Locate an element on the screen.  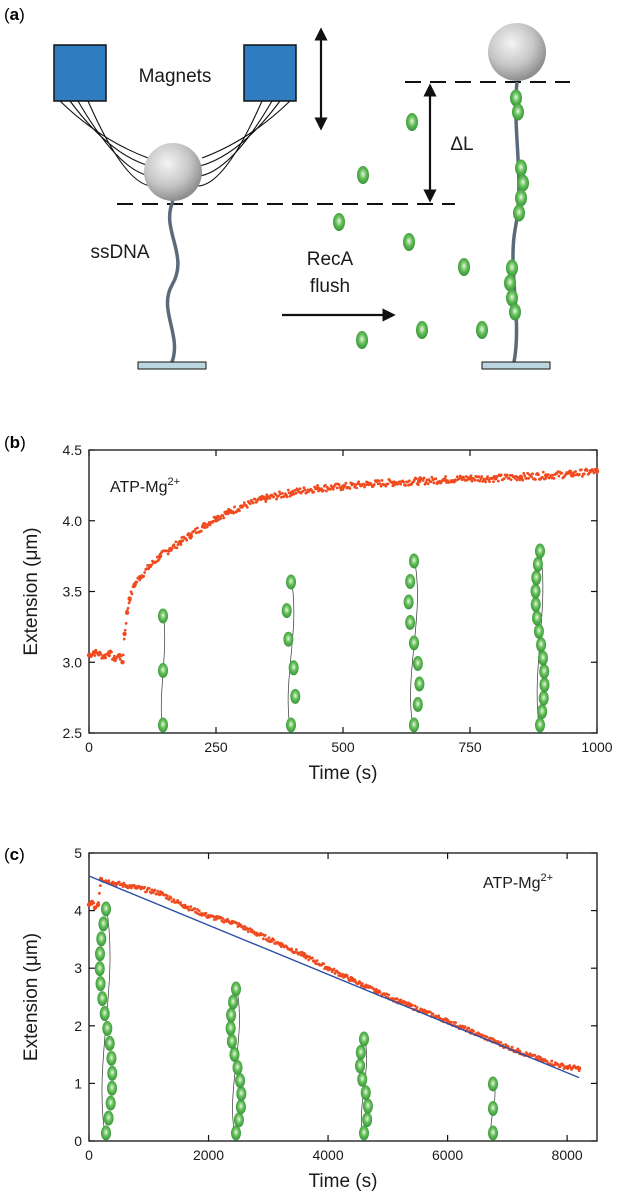
ssdna-strand is located at coordinates (291, 655).